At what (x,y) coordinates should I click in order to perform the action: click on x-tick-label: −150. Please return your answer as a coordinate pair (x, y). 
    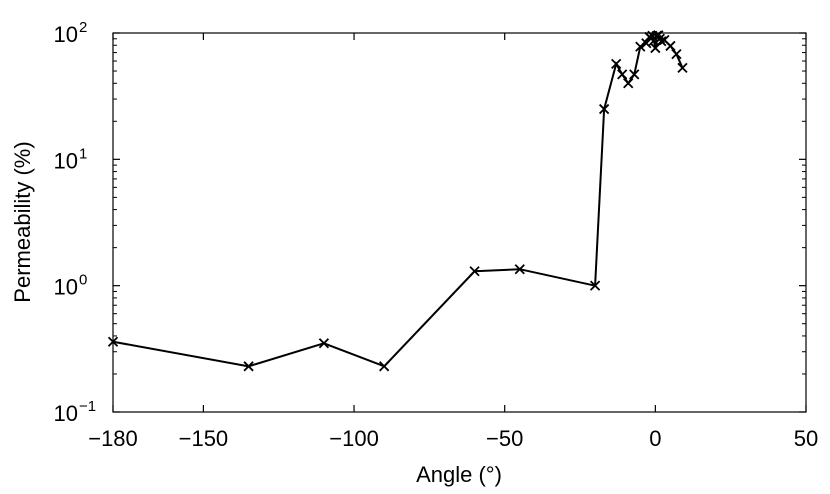
    Looking at the image, I should click on (204, 438).